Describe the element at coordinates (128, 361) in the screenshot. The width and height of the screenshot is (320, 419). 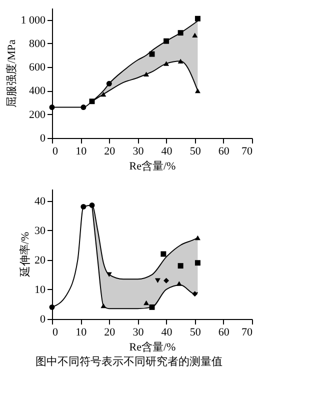
I see `text: 图中不同符号表示不同研究者的测量值` at that location.